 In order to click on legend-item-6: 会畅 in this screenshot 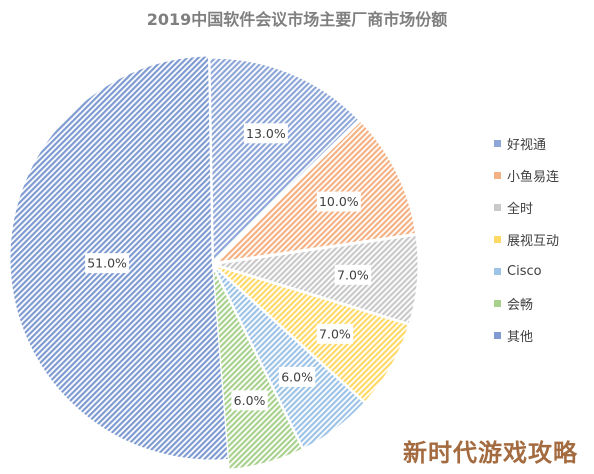, I will do `click(526, 303)`.